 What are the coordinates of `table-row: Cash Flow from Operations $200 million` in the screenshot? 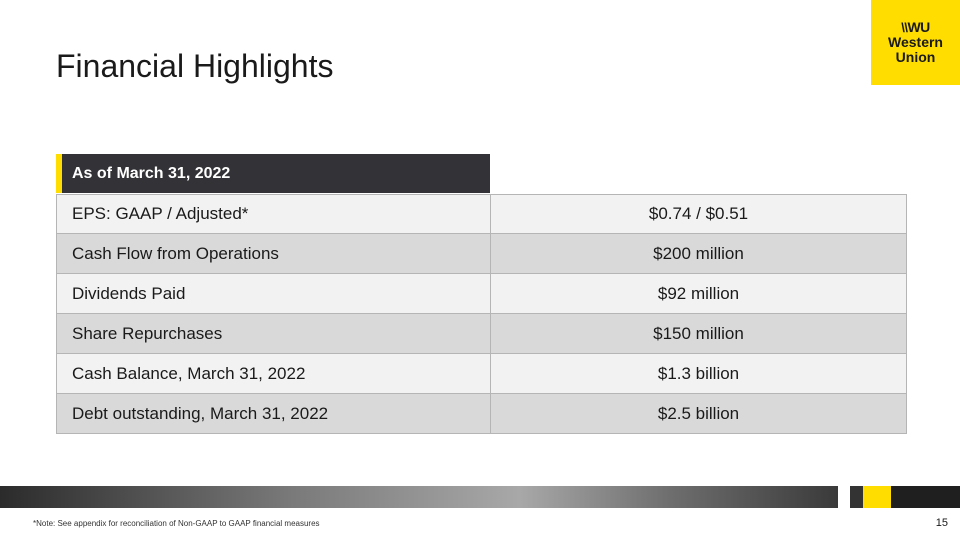 It's located at (482, 253).